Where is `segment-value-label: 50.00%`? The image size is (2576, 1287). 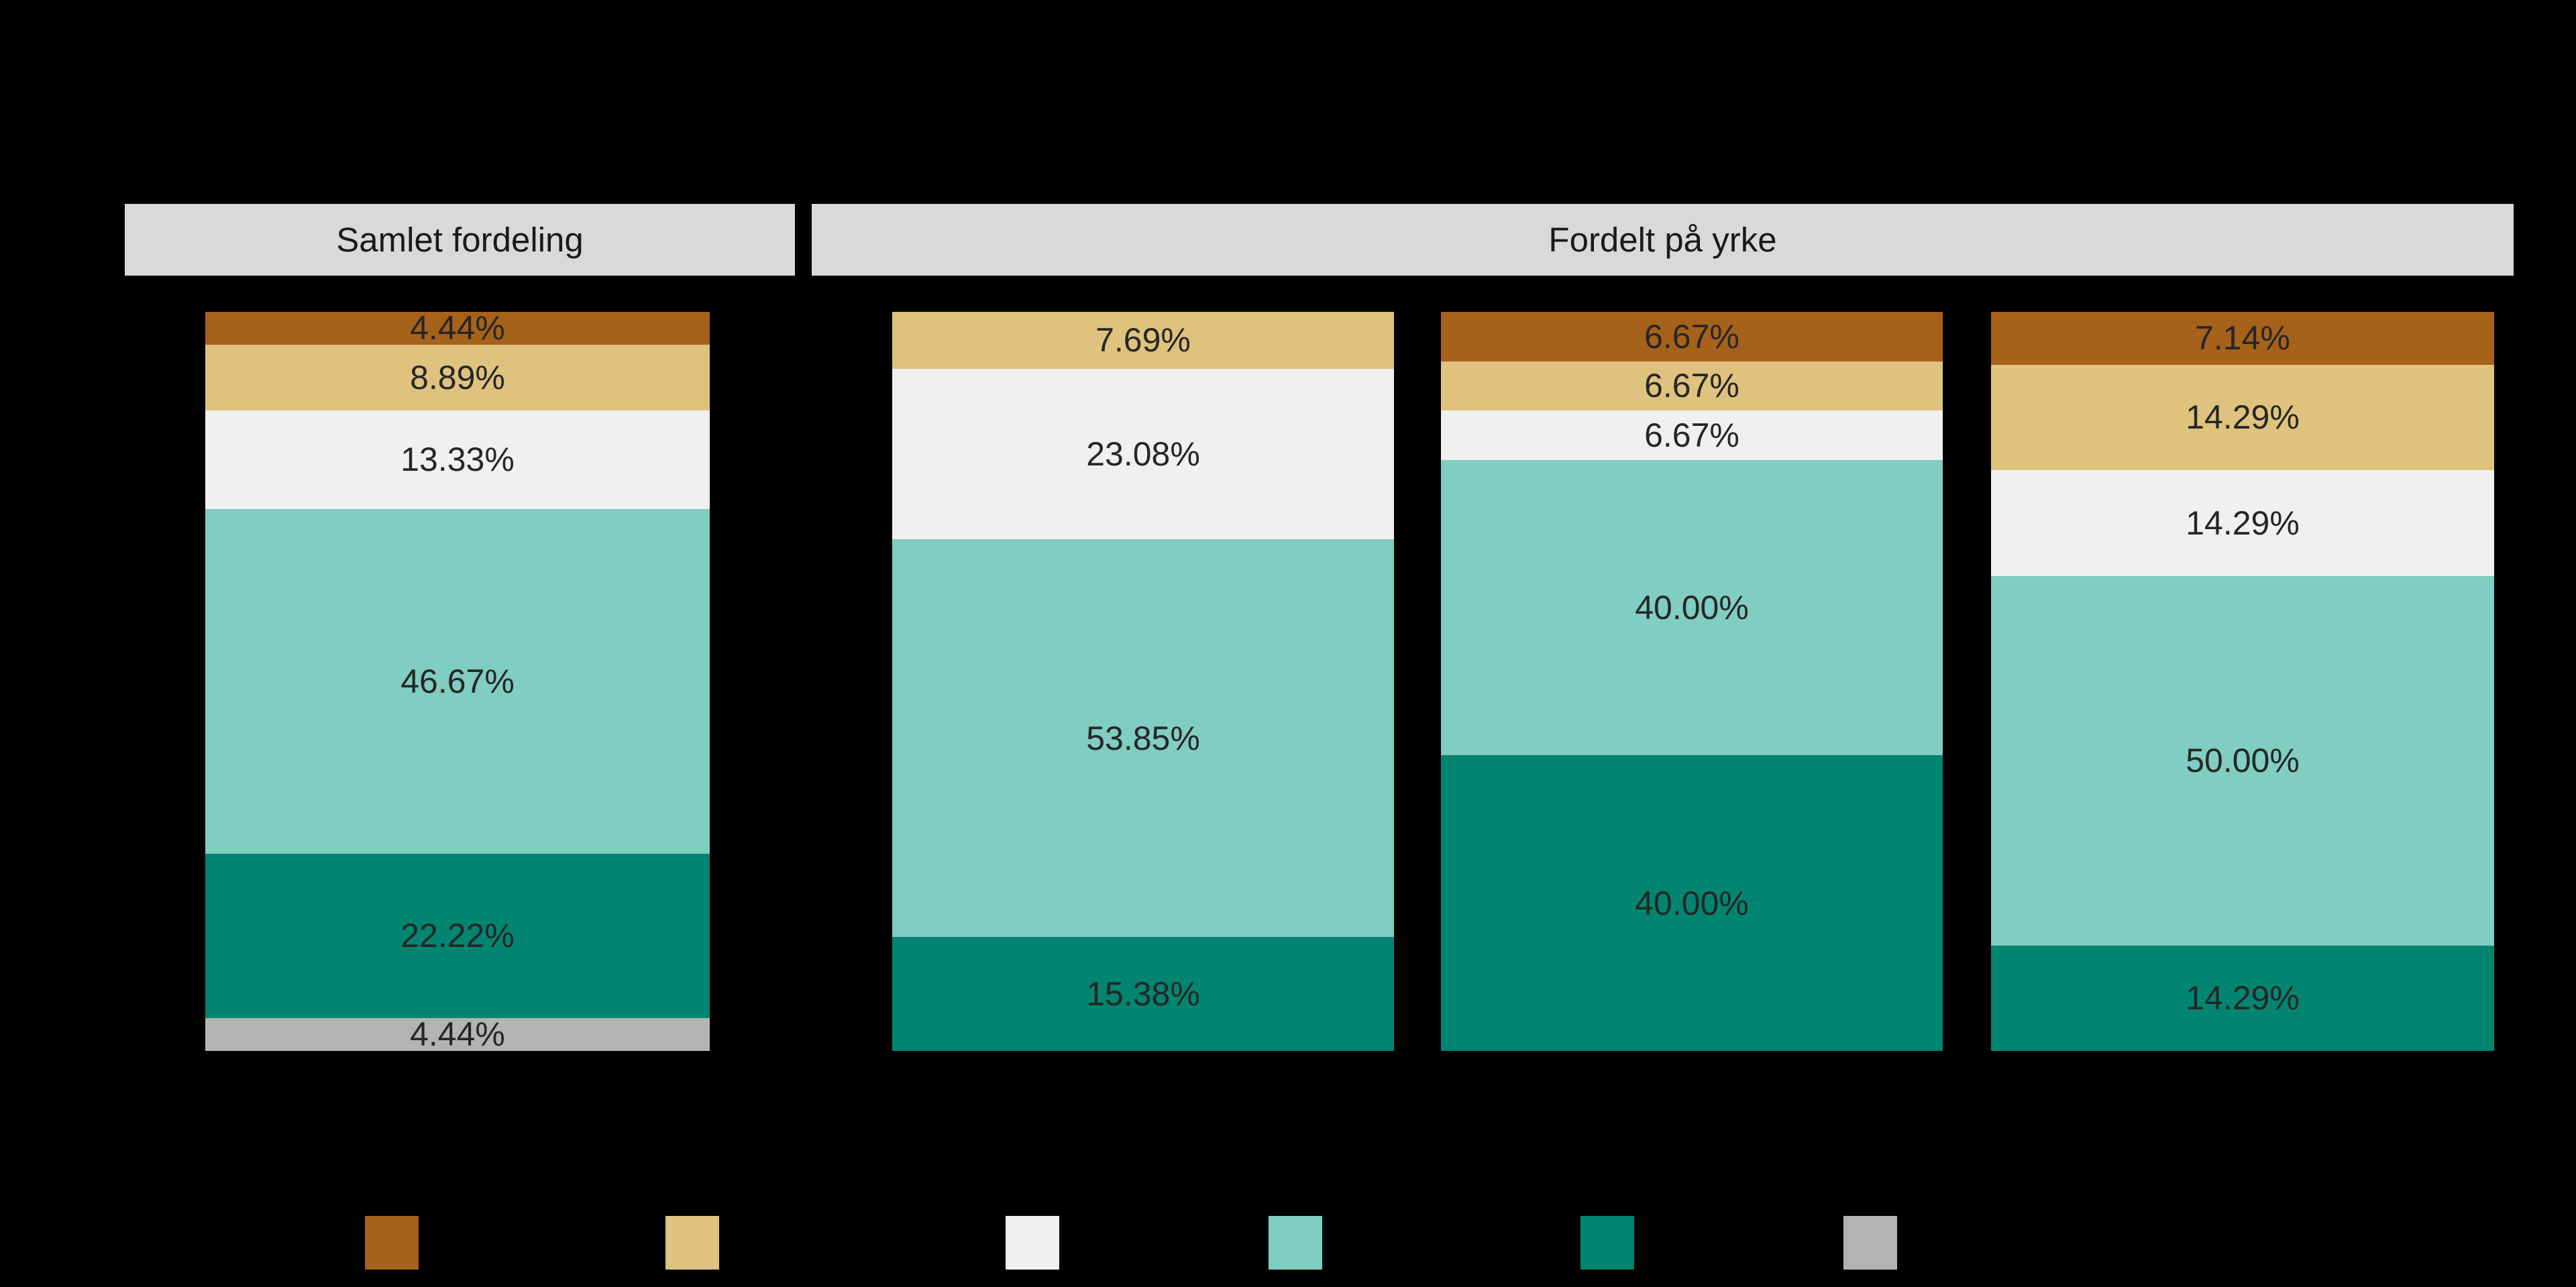
segment-value-label: 50.00% is located at coordinates (2243, 761).